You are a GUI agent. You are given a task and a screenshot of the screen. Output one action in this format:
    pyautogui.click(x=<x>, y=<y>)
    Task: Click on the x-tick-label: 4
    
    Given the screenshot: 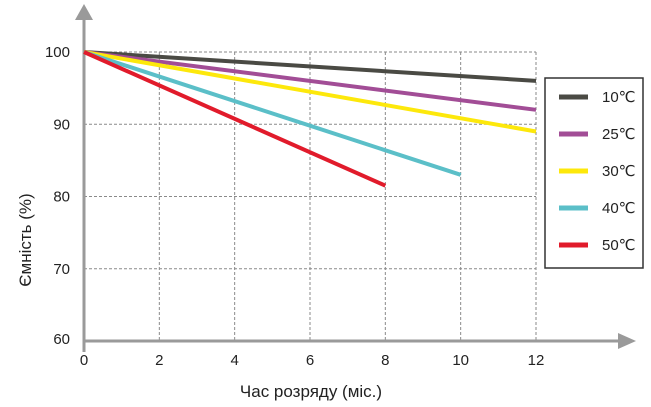 What is the action you would take?
    pyautogui.click(x=234, y=360)
    